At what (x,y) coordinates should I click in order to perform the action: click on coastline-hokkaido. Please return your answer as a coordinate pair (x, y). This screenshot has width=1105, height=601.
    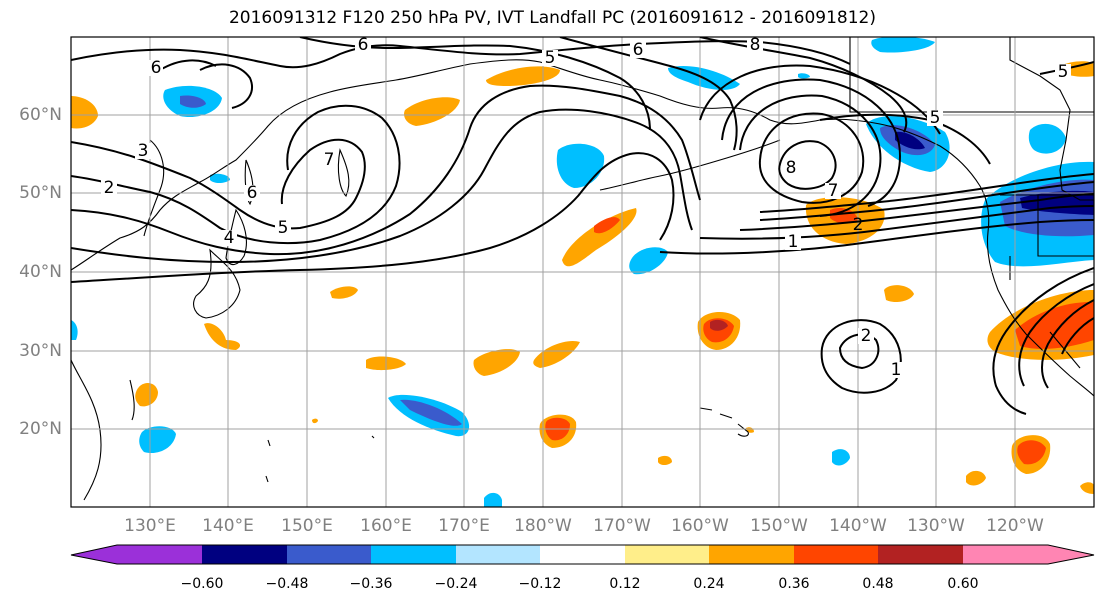
    Looking at the image, I should click on (249, 182).